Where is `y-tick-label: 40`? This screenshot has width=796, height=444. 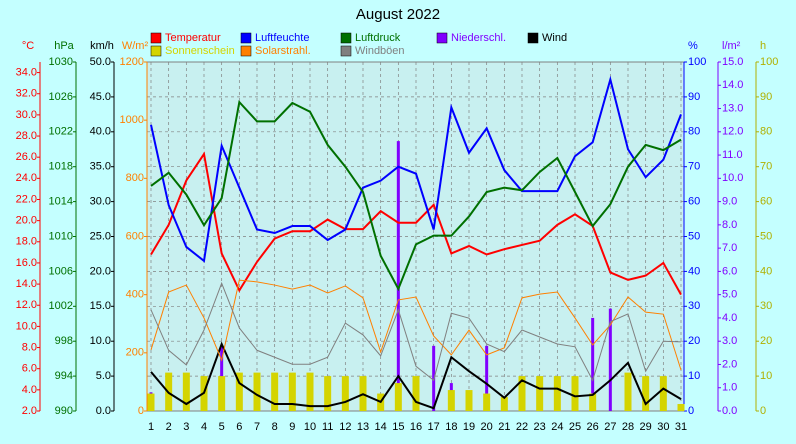 y-tick-label: 40 is located at coordinates (694, 271).